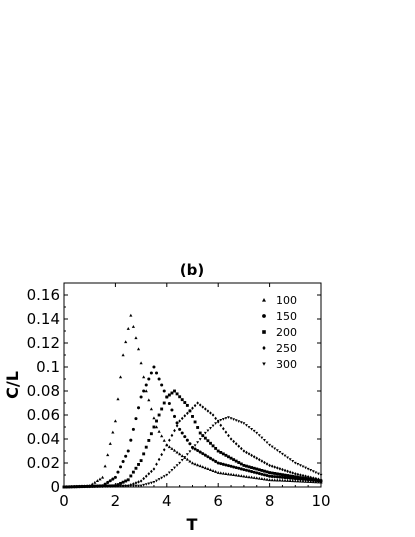 The height and width of the screenshot is (537, 415). I want to click on y-tick-label: 0.06, so click(43, 415).